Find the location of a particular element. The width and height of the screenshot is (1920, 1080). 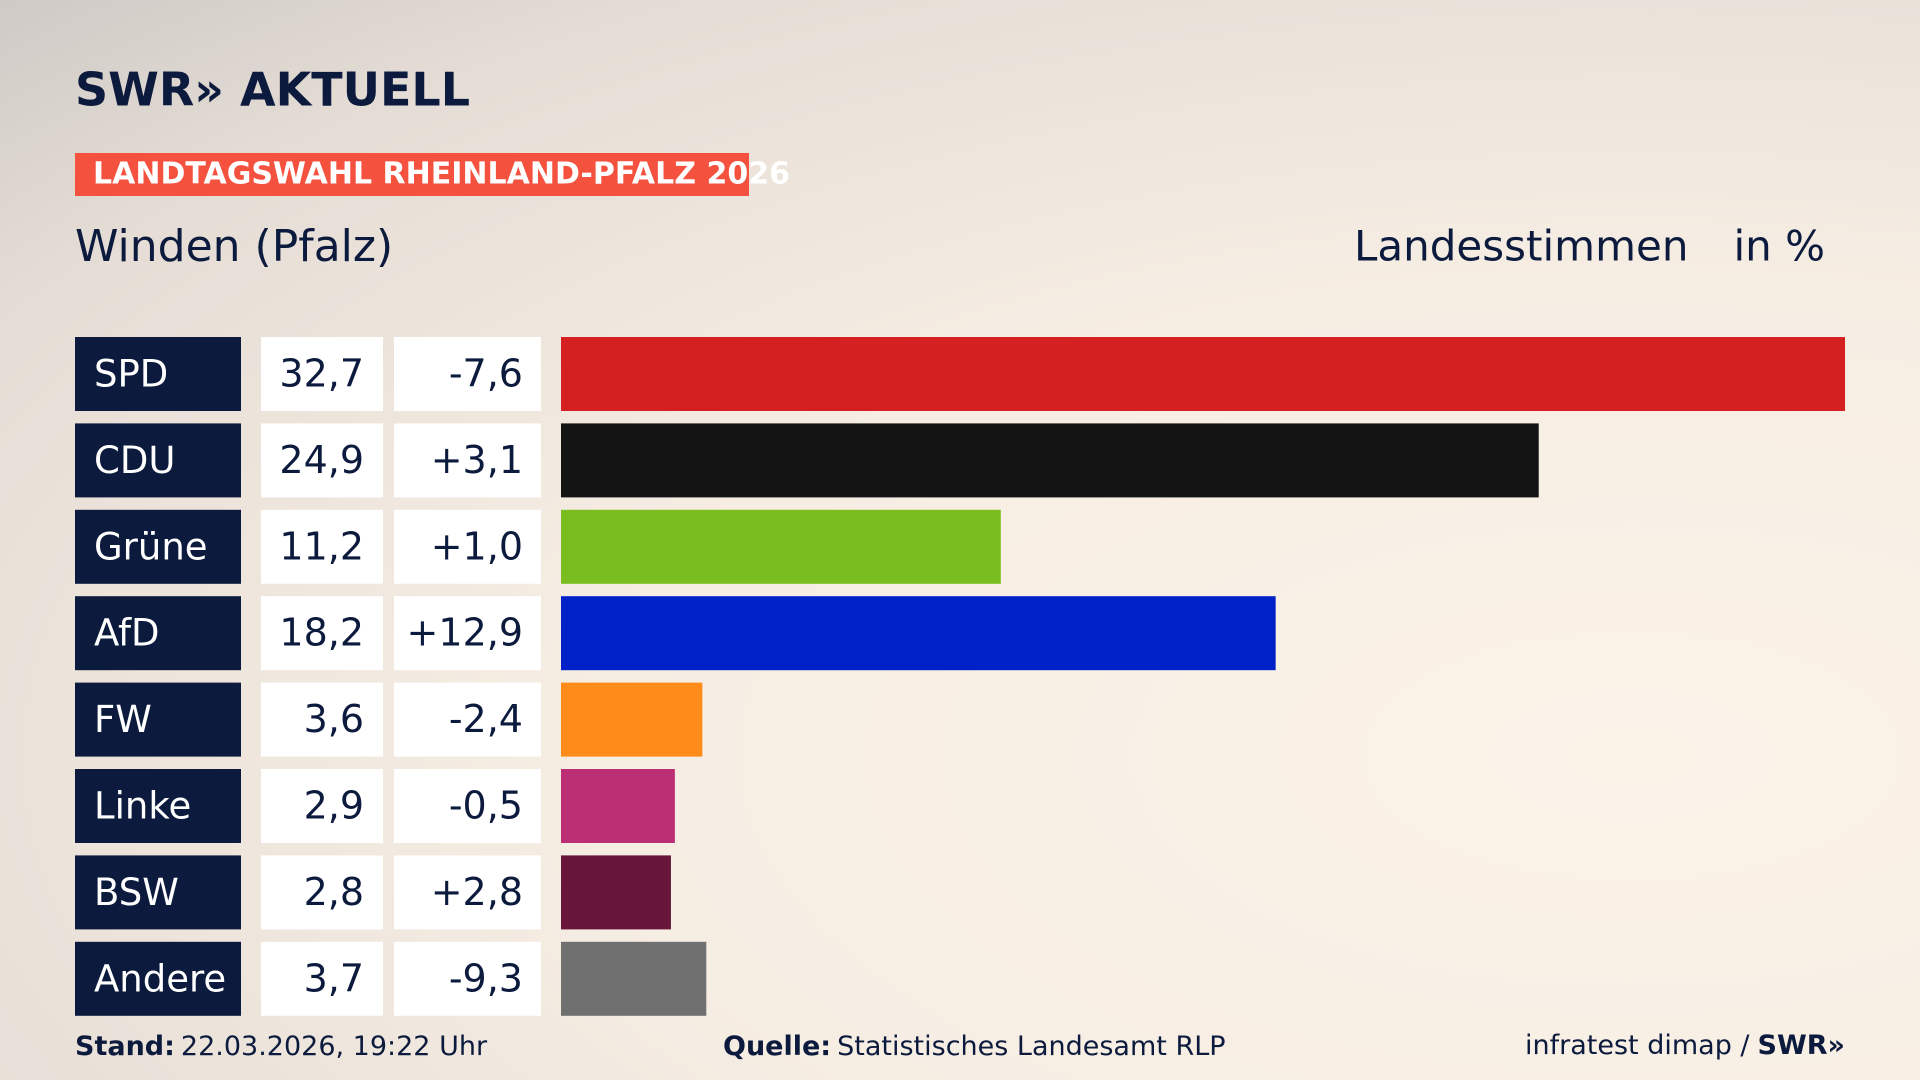

footer-credit: infratest dimap / SWR» is located at coordinates (1685, 1045).